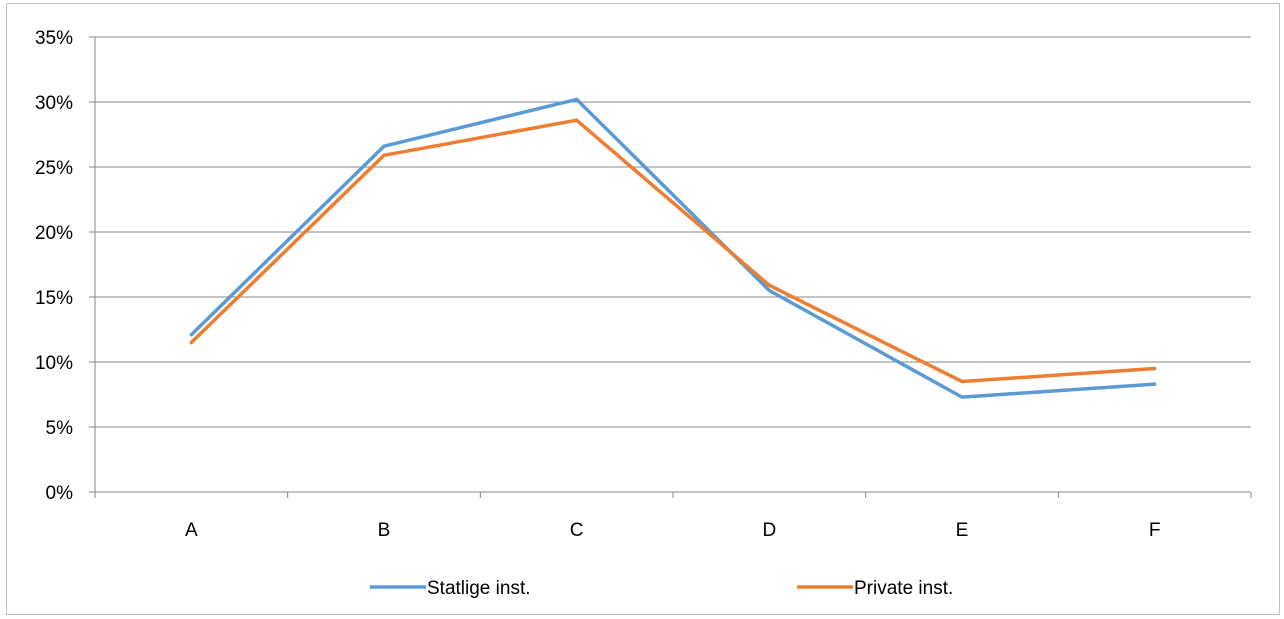 The height and width of the screenshot is (619, 1284). What do you see at coordinates (769, 530) in the screenshot?
I see `x-tick-label: D` at bounding box center [769, 530].